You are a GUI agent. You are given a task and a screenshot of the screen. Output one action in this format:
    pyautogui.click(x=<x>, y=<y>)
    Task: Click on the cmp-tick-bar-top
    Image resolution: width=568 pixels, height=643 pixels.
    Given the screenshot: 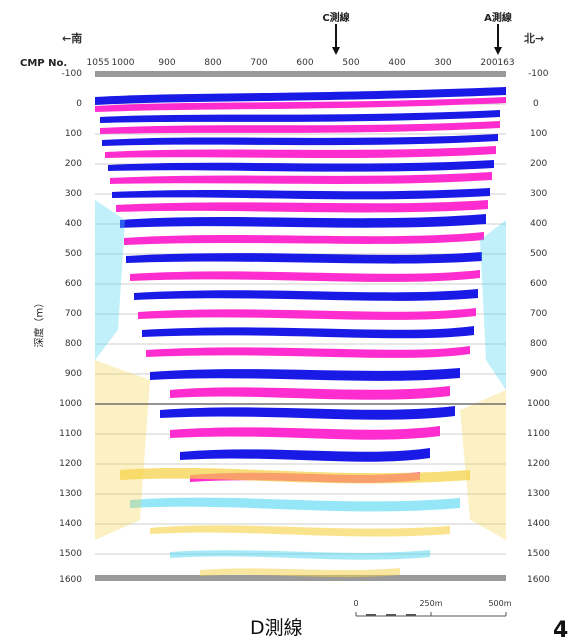 What is the action you would take?
    pyautogui.click(x=300, y=74)
    